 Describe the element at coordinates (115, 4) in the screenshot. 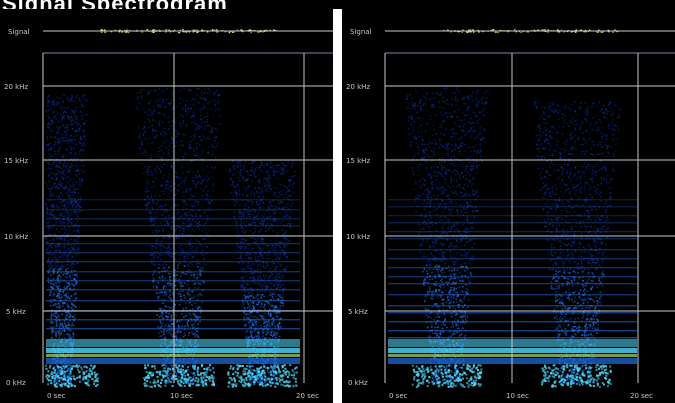

I see `window-title: Signal Spectrogram` at that location.